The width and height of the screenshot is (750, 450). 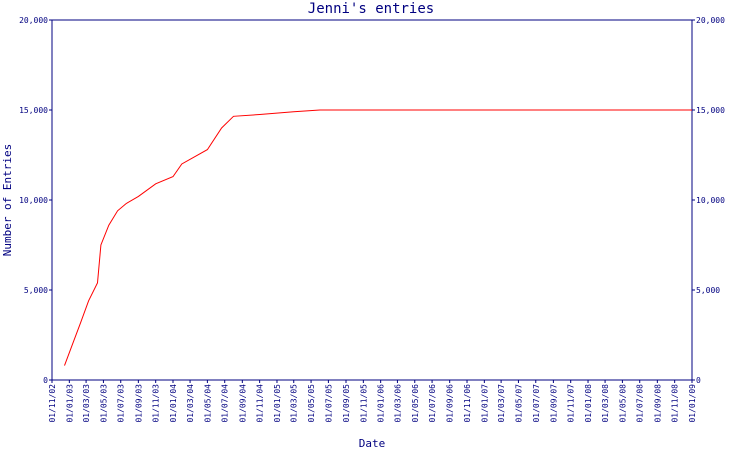 What do you see at coordinates (7, 200) in the screenshot?
I see `y-axis-label: Number of Entries` at bounding box center [7, 200].